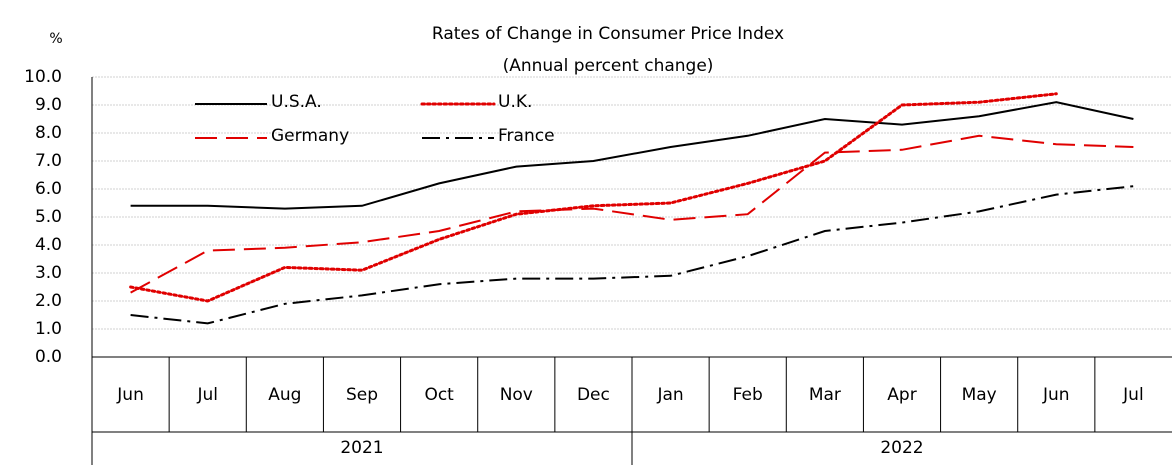 The width and height of the screenshot is (1172, 465). I want to click on group-label: 2022, so click(901, 448).